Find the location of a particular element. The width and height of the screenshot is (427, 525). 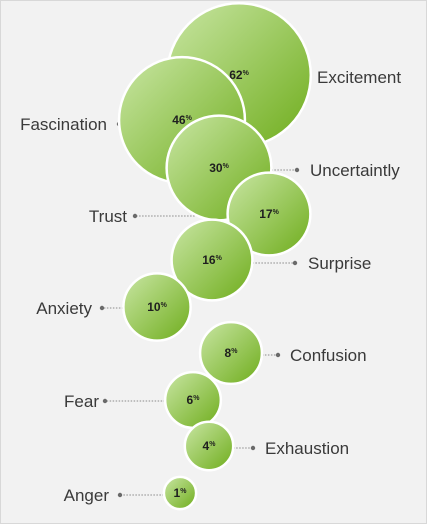

leader-dot-fear is located at coordinates (105, 401).